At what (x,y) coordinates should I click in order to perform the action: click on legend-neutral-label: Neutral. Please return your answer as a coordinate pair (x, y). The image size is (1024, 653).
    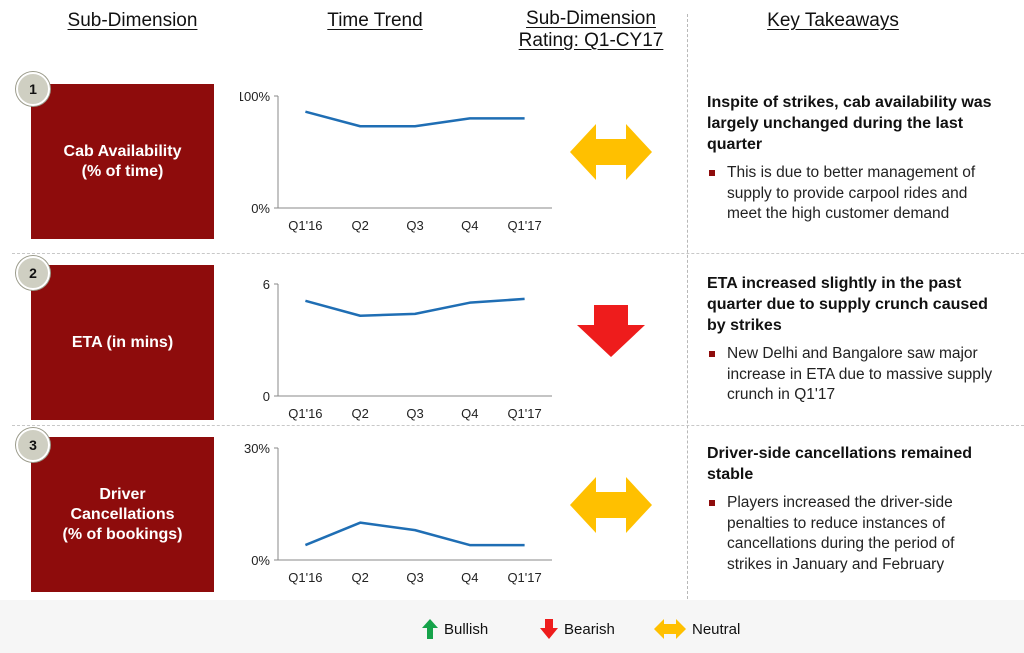
    Looking at the image, I should click on (716, 629).